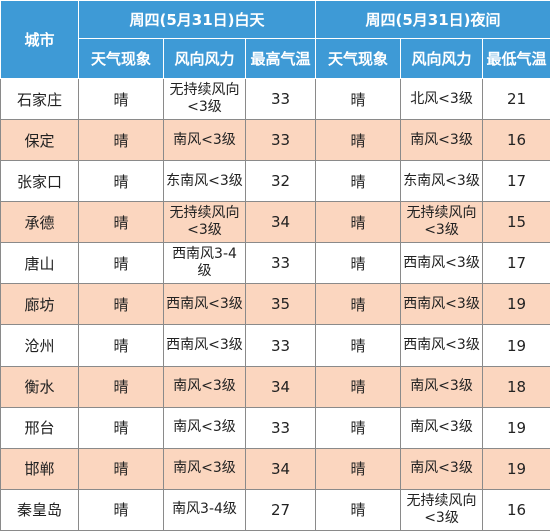 The width and height of the screenshot is (550, 531). I want to click on table-row: 唐山 晴 西南风3-4级 33 晴 西南风<3级 17, so click(275, 263).